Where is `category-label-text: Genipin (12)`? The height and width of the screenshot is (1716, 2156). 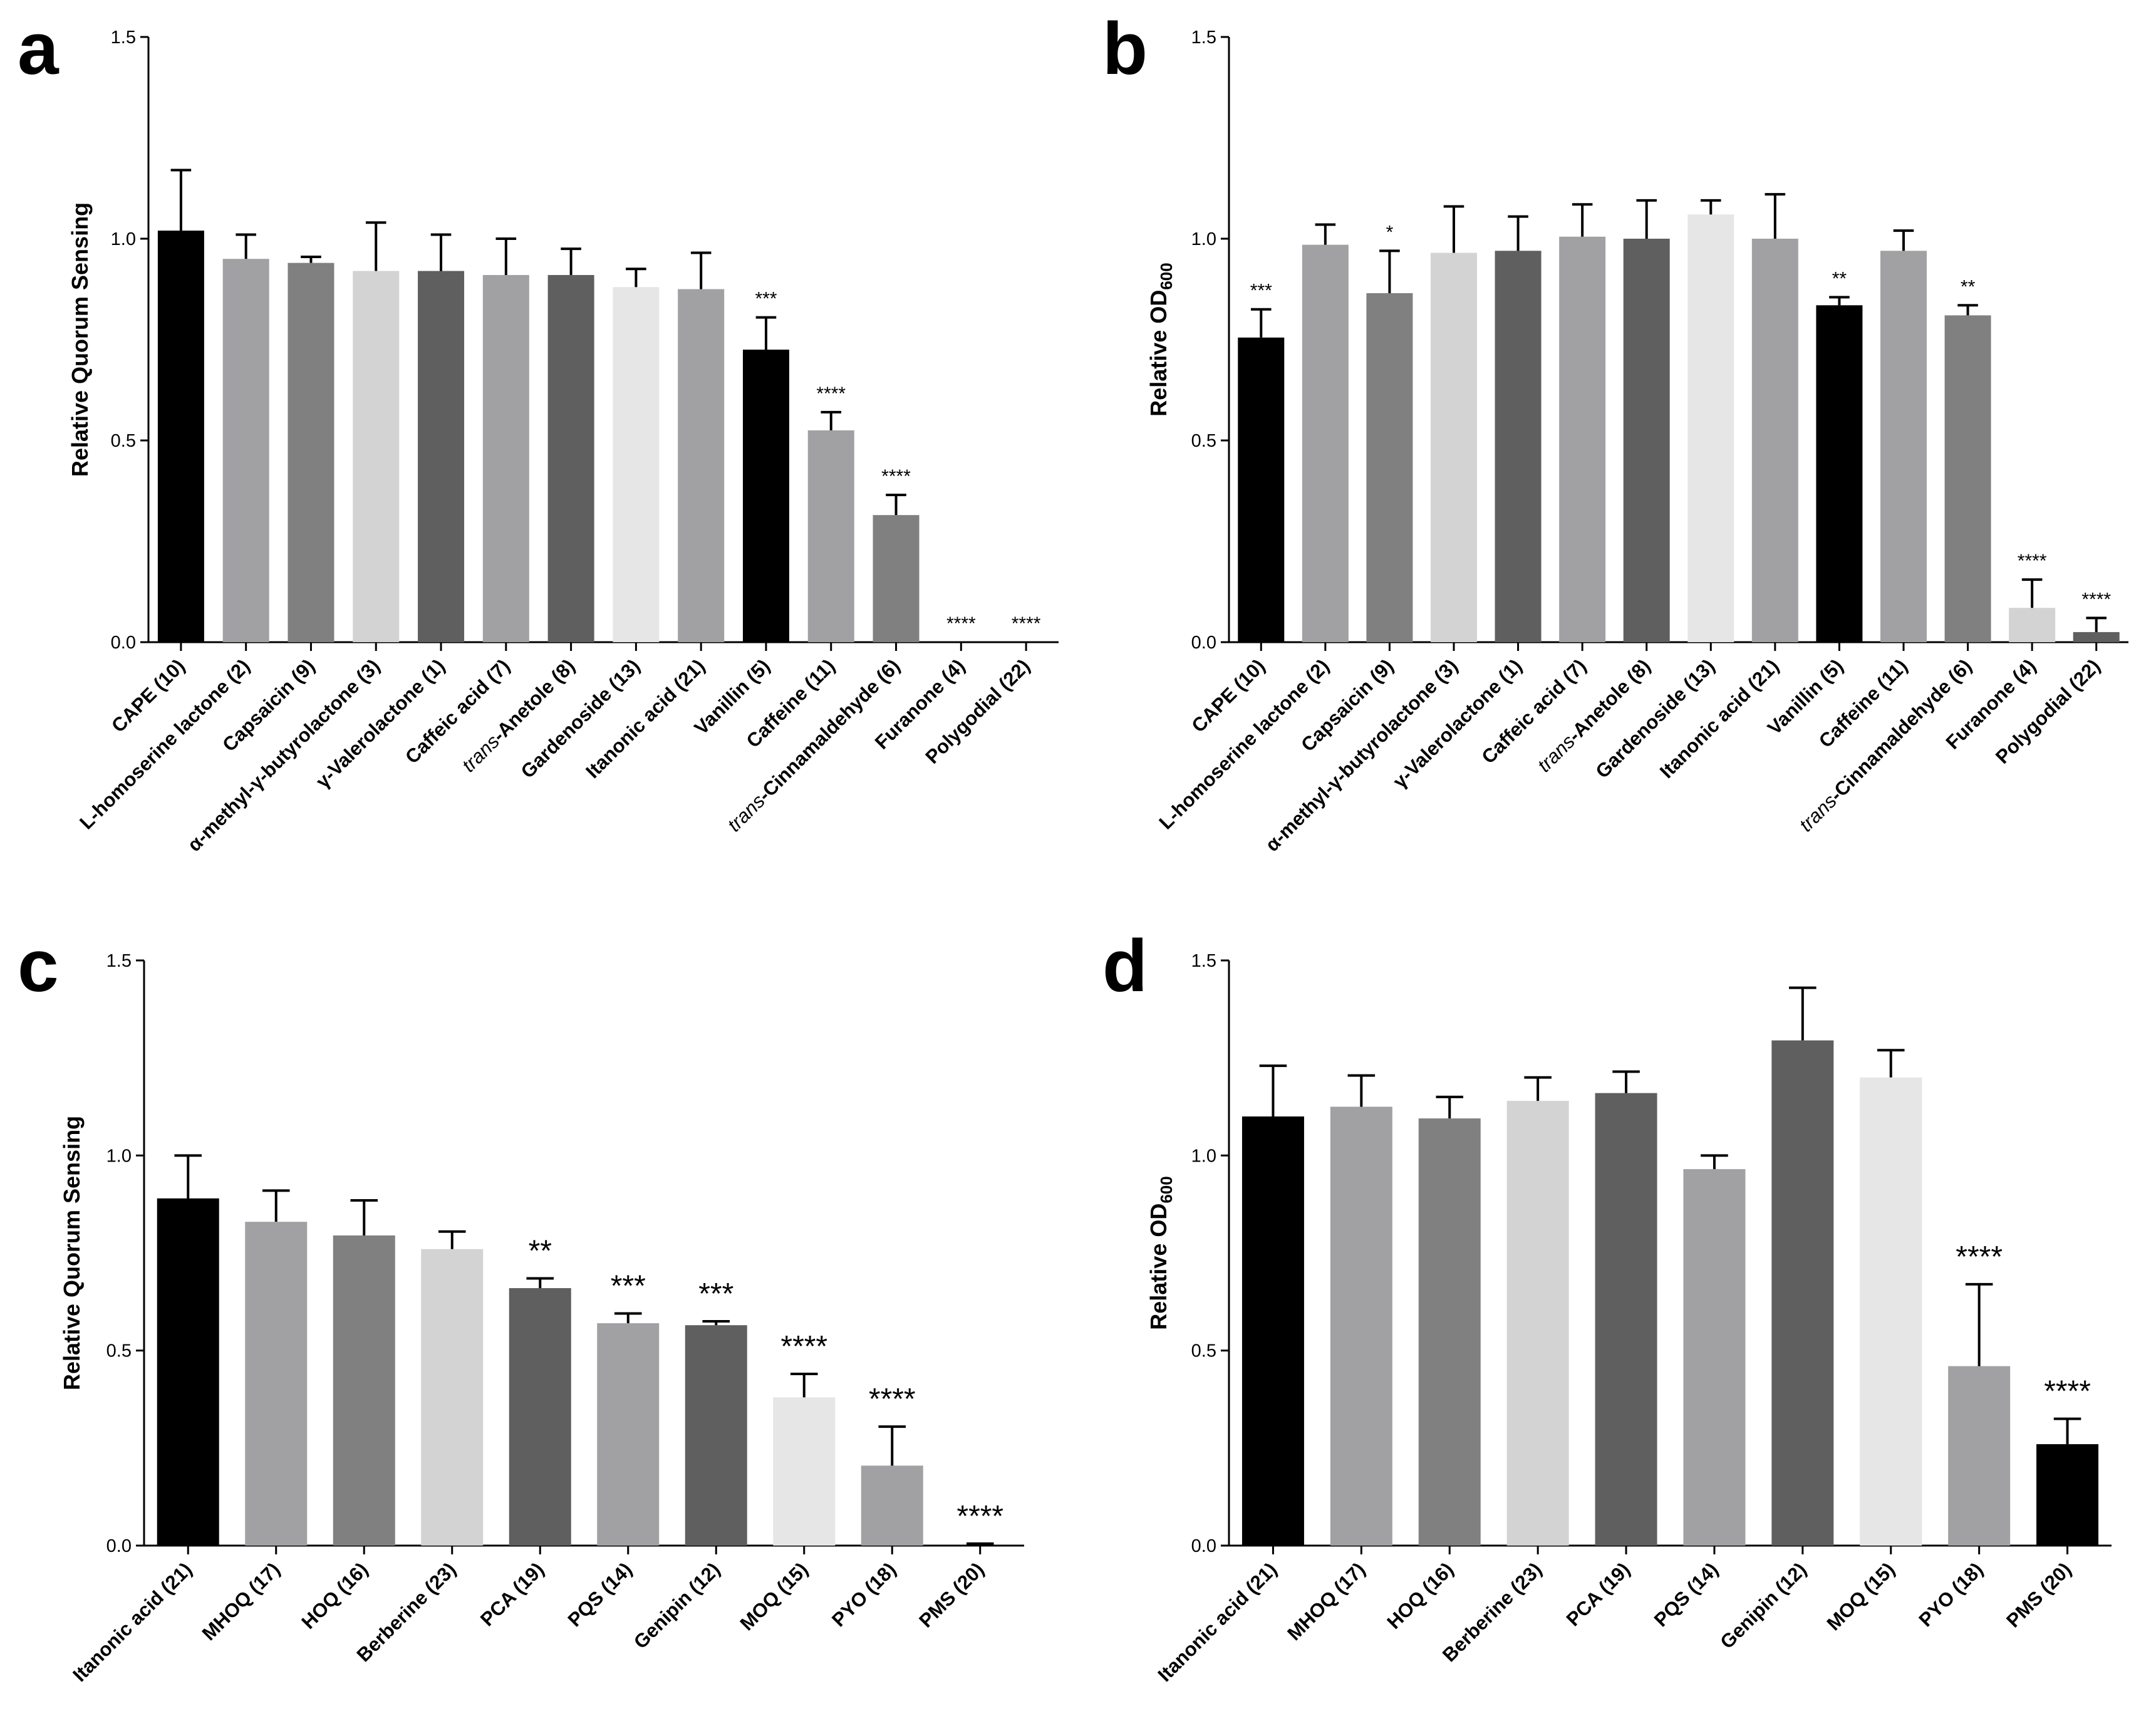 category-label-text: Genipin (12) is located at coordinates (677, 1605).